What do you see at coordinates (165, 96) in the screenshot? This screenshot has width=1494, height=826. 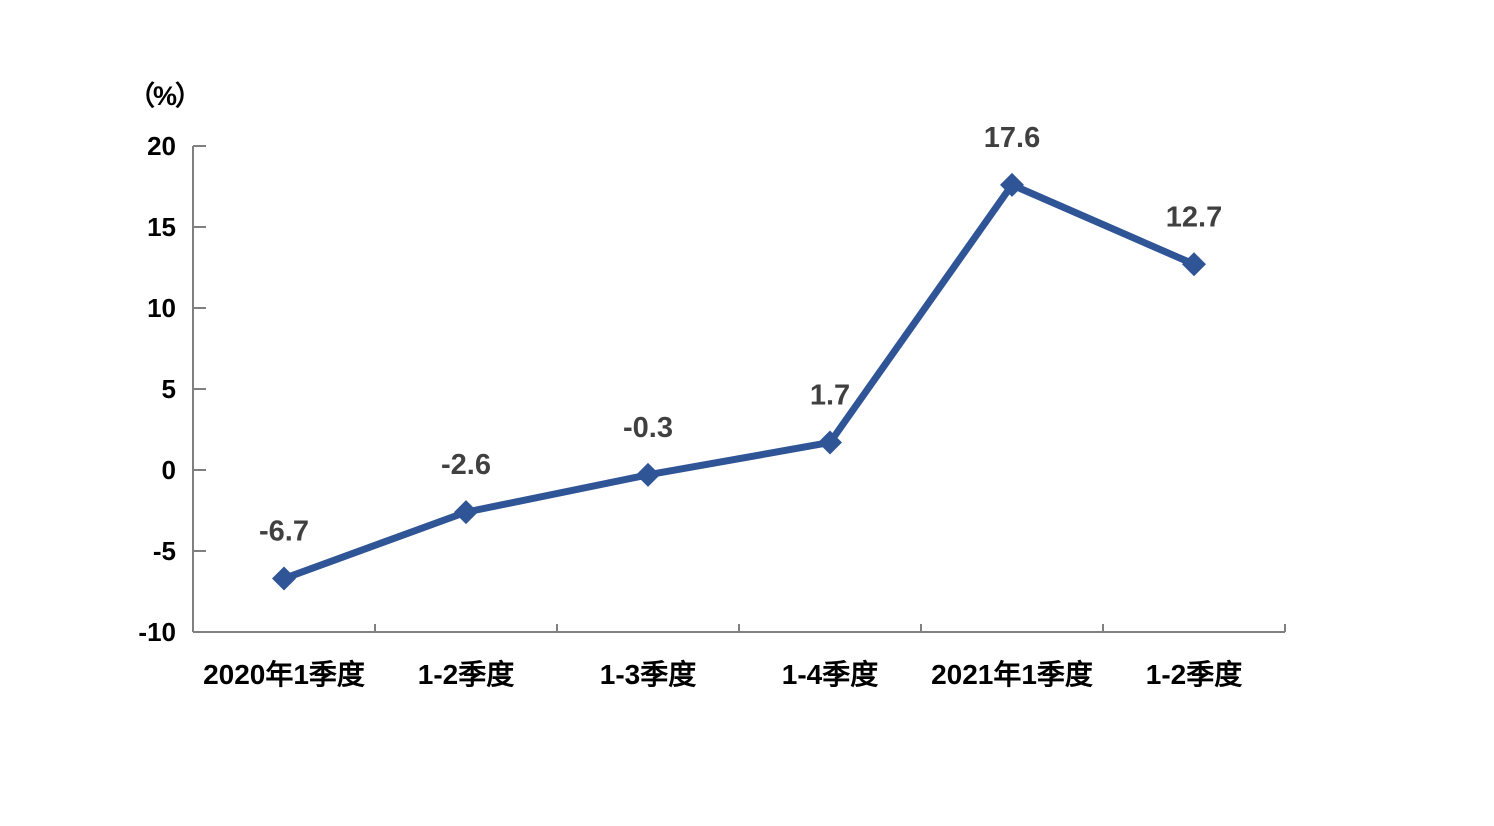 I see `y-axis-unit-label: （%）` at bounding box center [165, 96].